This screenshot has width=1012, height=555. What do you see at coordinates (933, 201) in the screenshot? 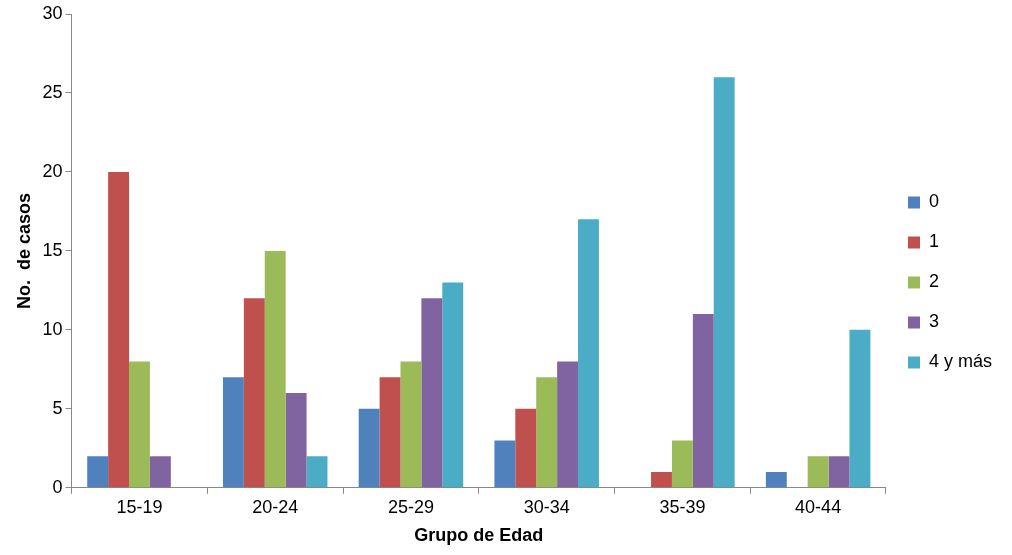
I see `legend-label: 0` at bounding box center [933, 201].